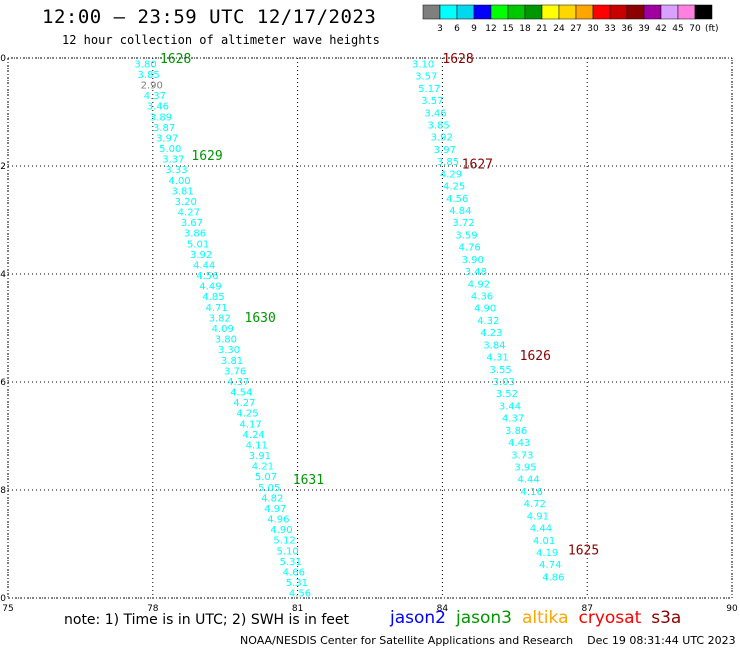  Describe the element at coordinates (223, 329) in the screenshot. I see `swh-value-label: 4.09` at that location.